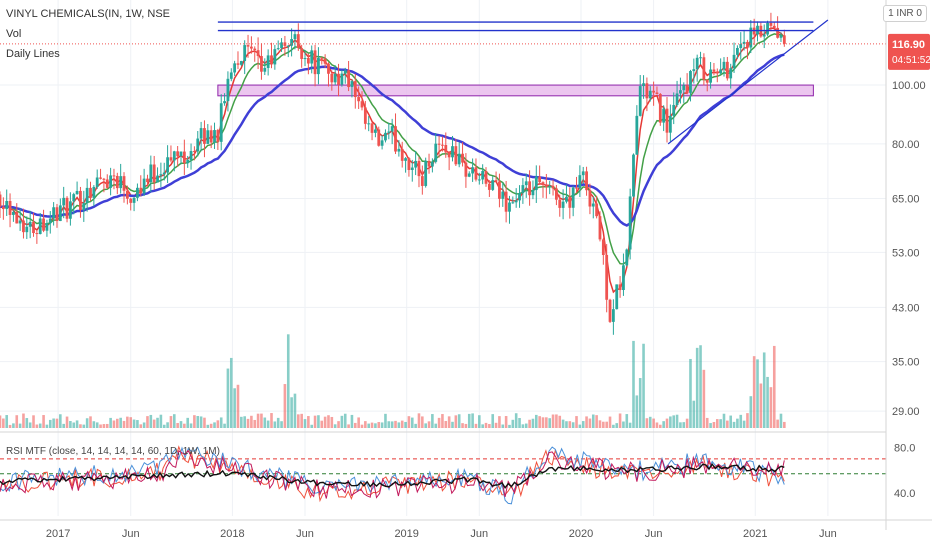  What do you see at coordinates (33, 54) in the screenshot?
I see `daily-lines-indicator-label: Daily Lines` at bounding box center [33, 54].